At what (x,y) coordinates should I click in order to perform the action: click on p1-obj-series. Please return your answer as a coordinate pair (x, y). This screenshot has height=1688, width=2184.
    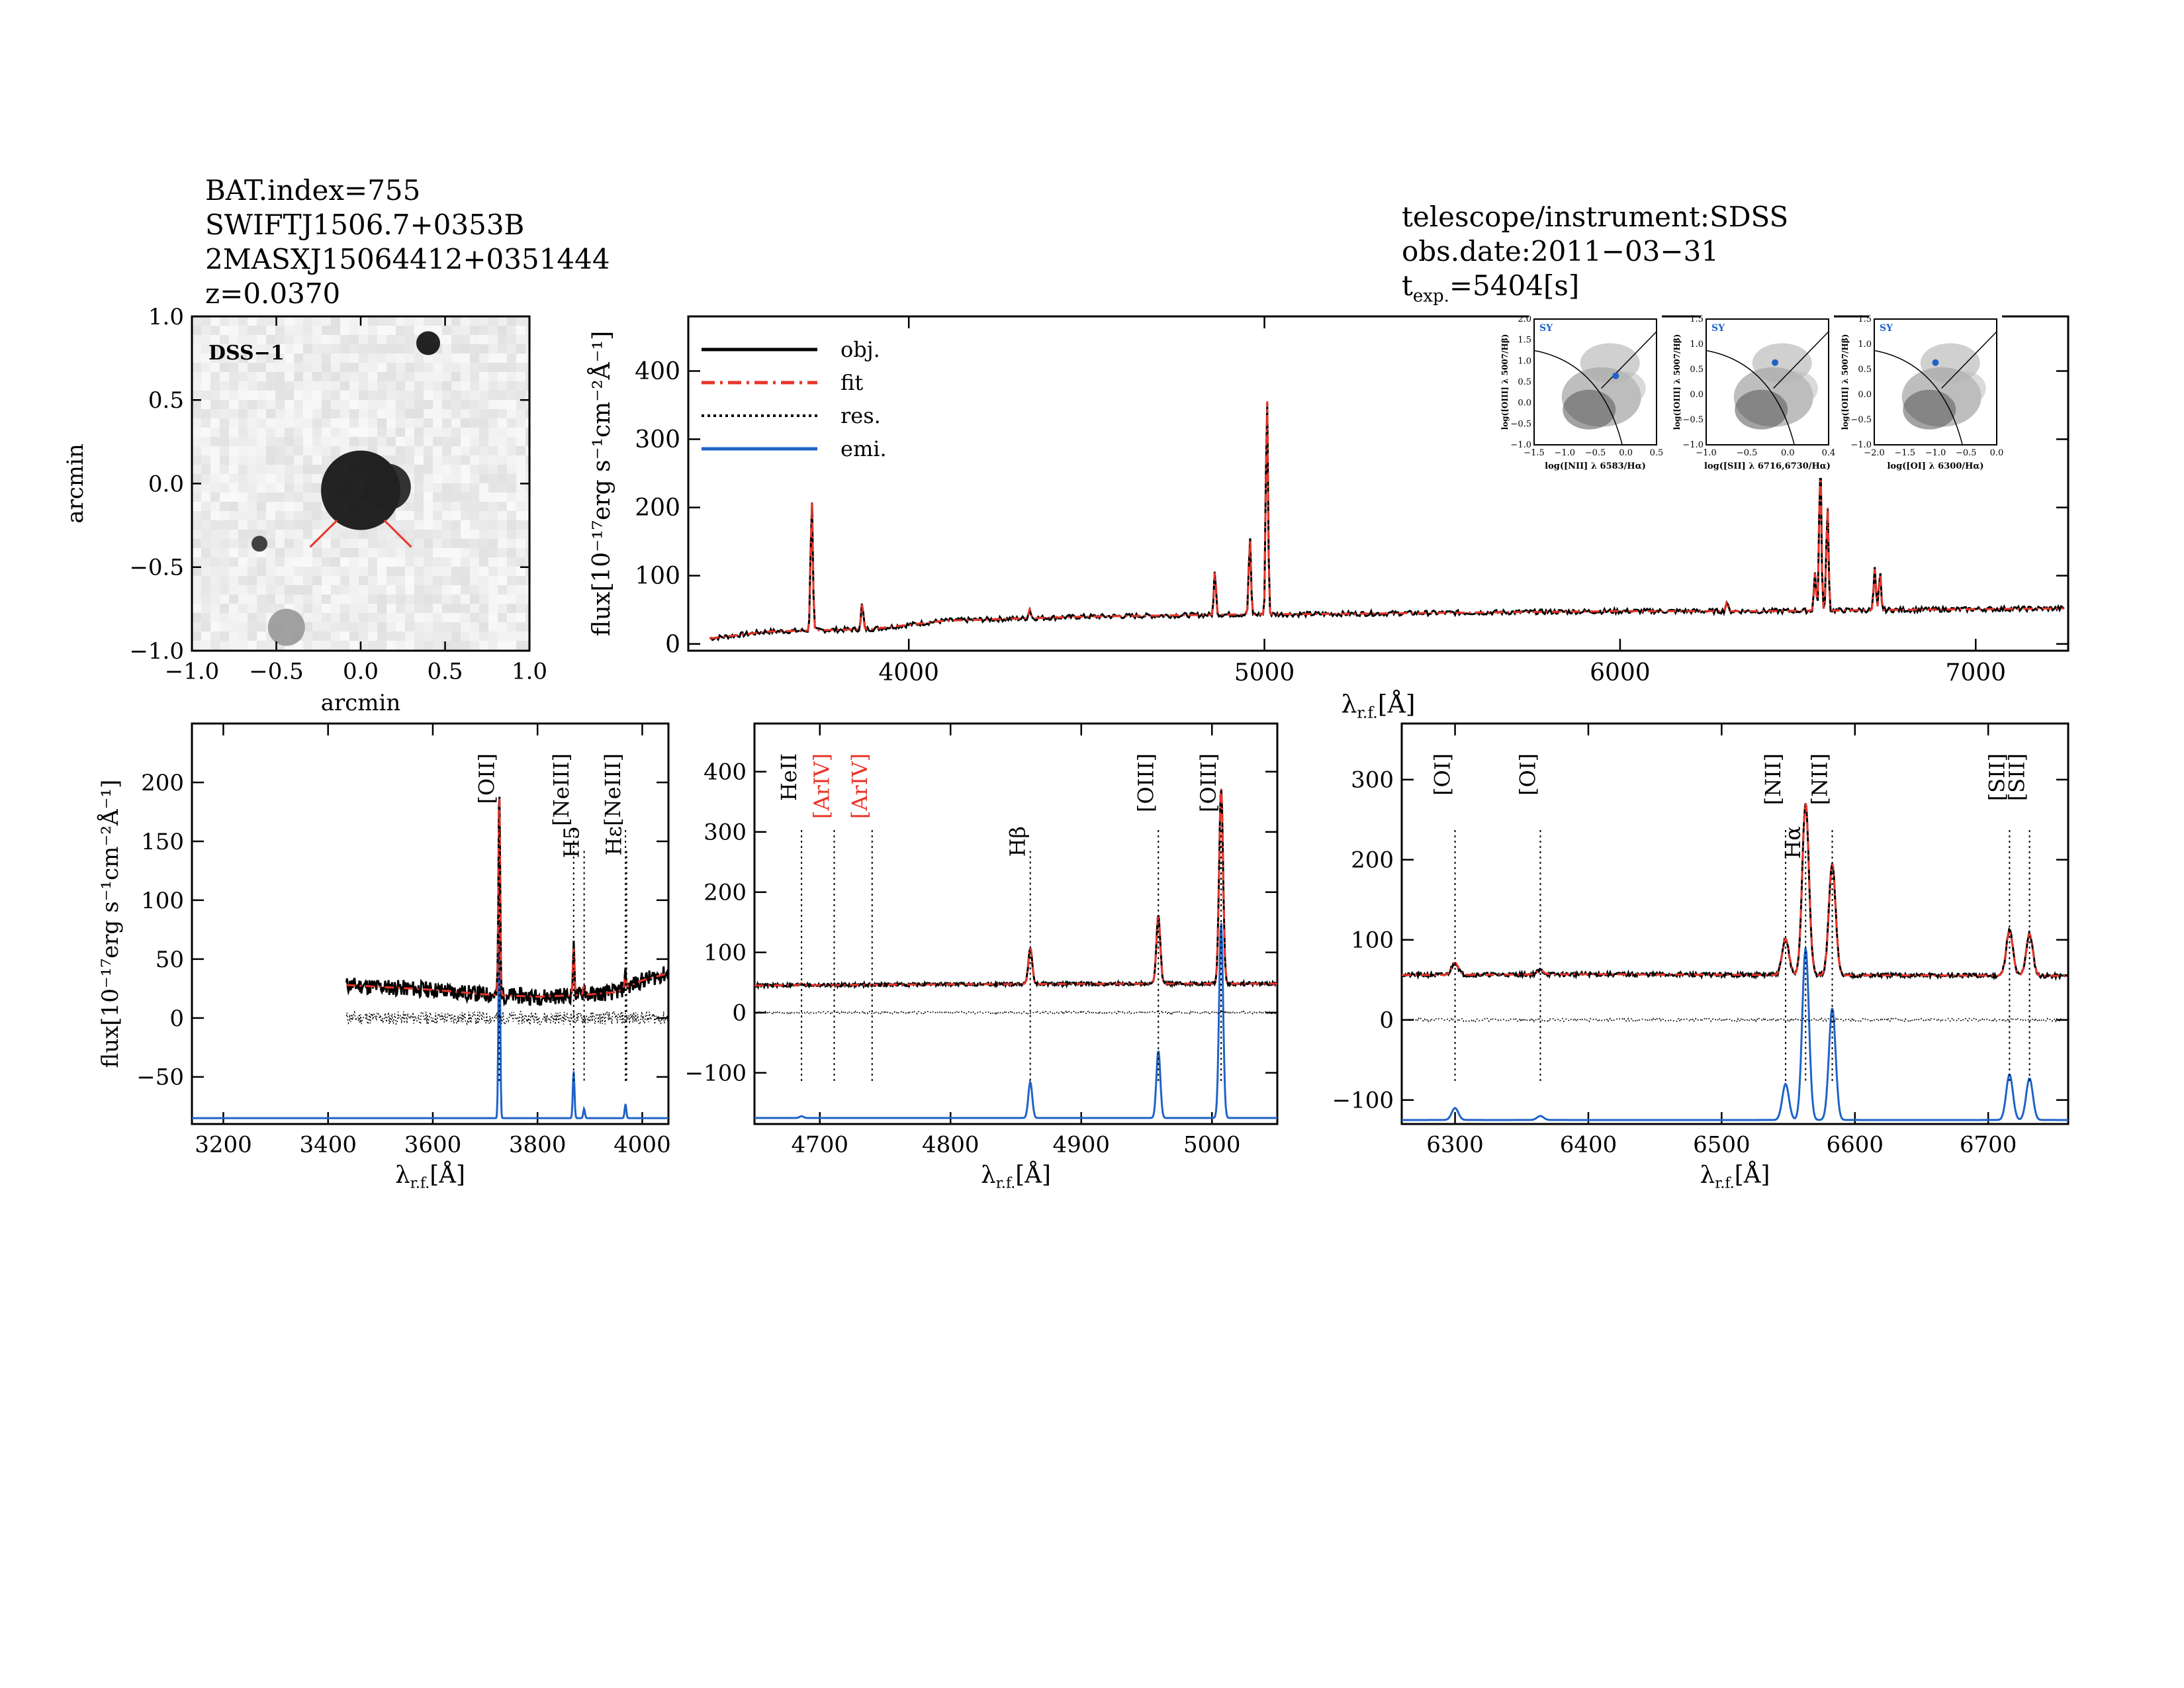
    Looking at the image, I should click on (508, 902).